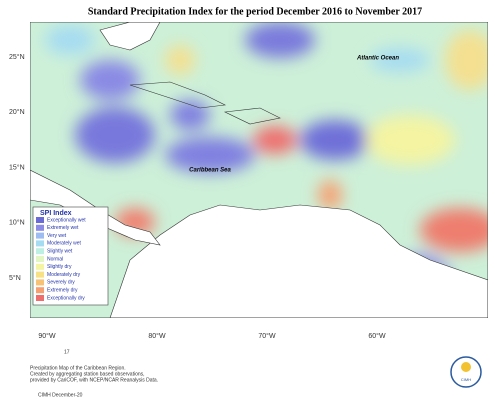 Image resolution: width=495 pixels, height=405 pixels. What do you see at coordinates (61, 283) in the screenshot?
I see `legend-label: Severely dry` at bounding box center [61, 283].